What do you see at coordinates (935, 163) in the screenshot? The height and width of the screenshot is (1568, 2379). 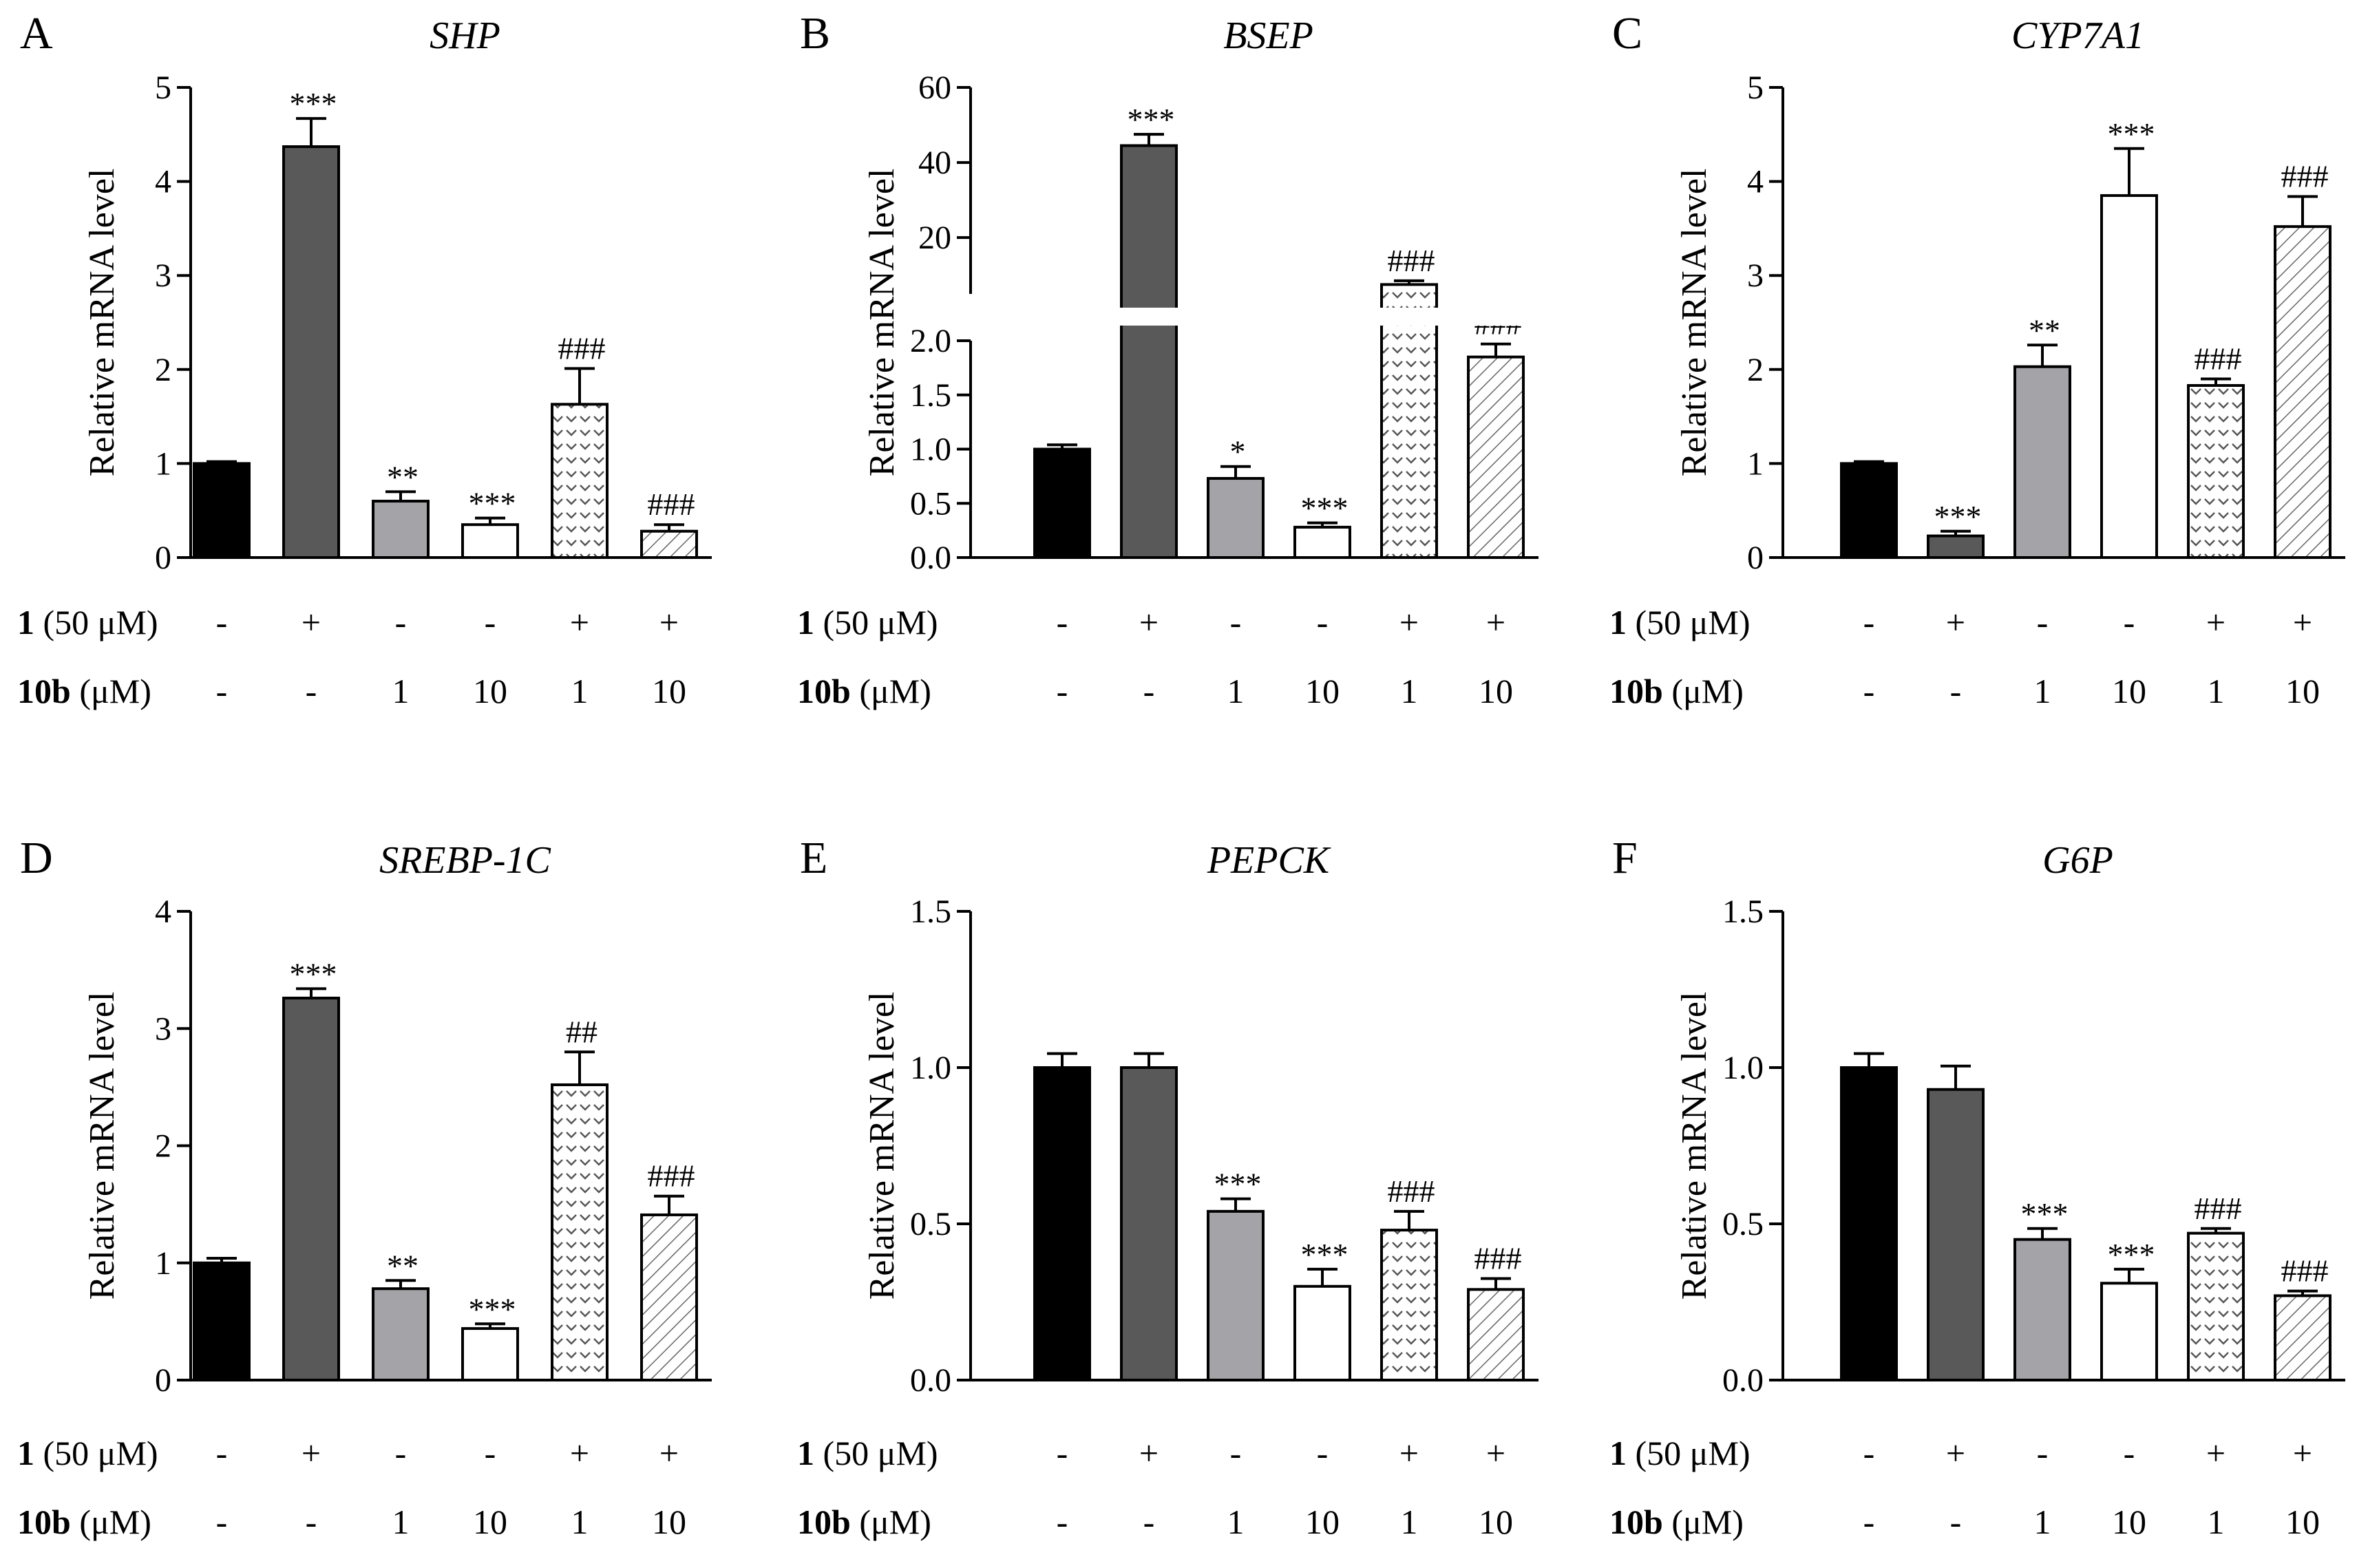 I see `y-tick-label: 40` at bounding box center [935, 163].